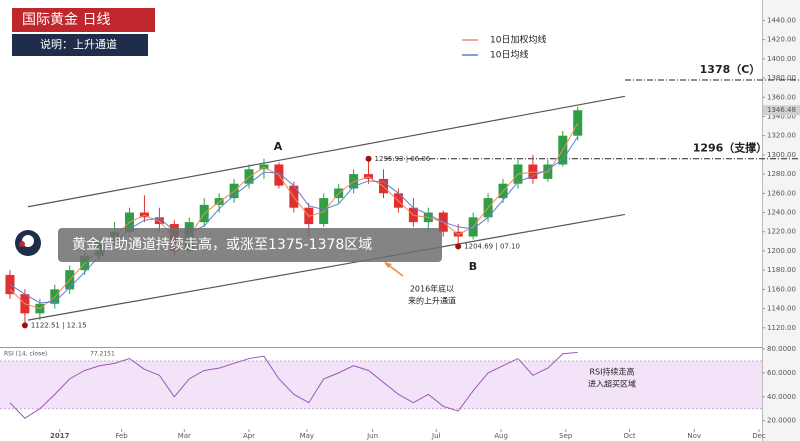  Describe the element at coordinates (781, 116) in the screenshot. I see `y-tick-label: 1340.00` at that location.